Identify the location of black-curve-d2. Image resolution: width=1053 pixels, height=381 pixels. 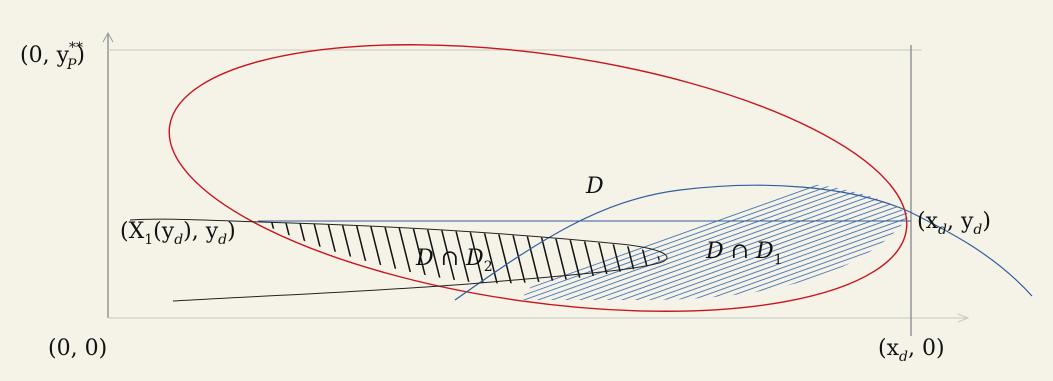
(398, 260).